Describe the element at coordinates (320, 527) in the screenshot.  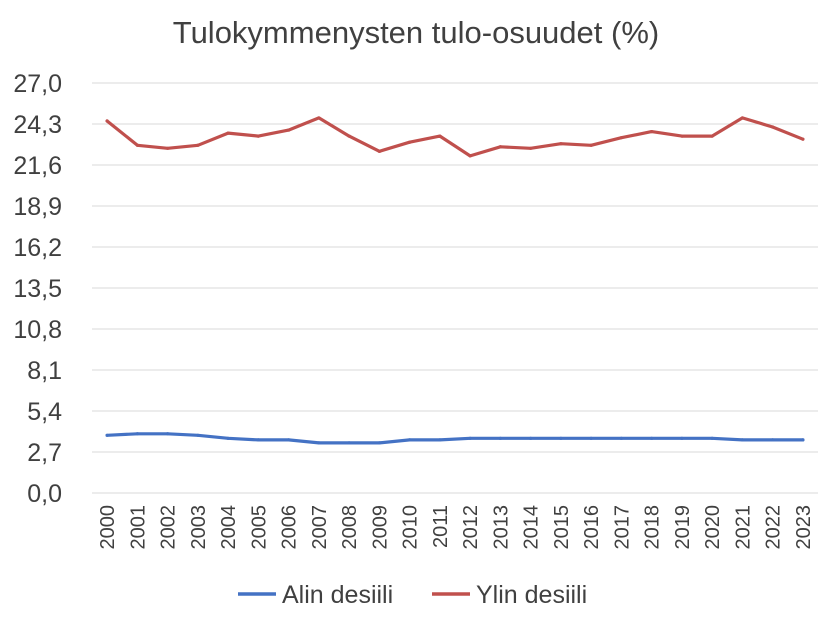
I see `x-tick-label: 2007` at that location.